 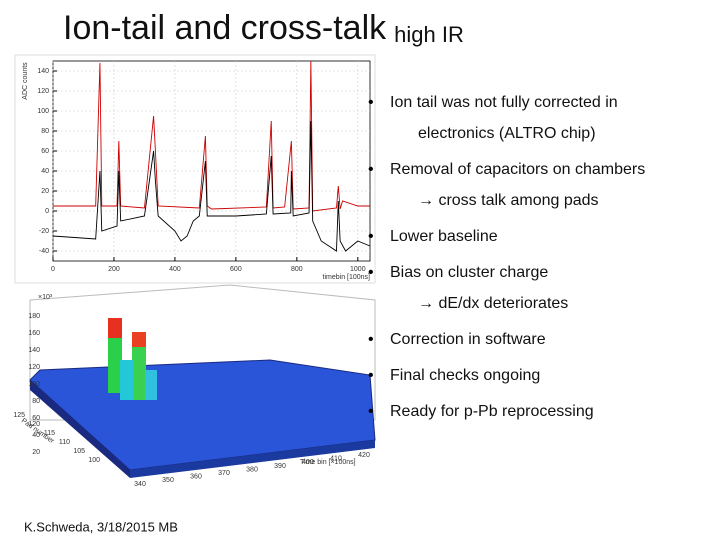 What do you see at coordinates (53, 269) in the screenshot?
I see `x-tick-label: 0` at bounding box center [53, 269].